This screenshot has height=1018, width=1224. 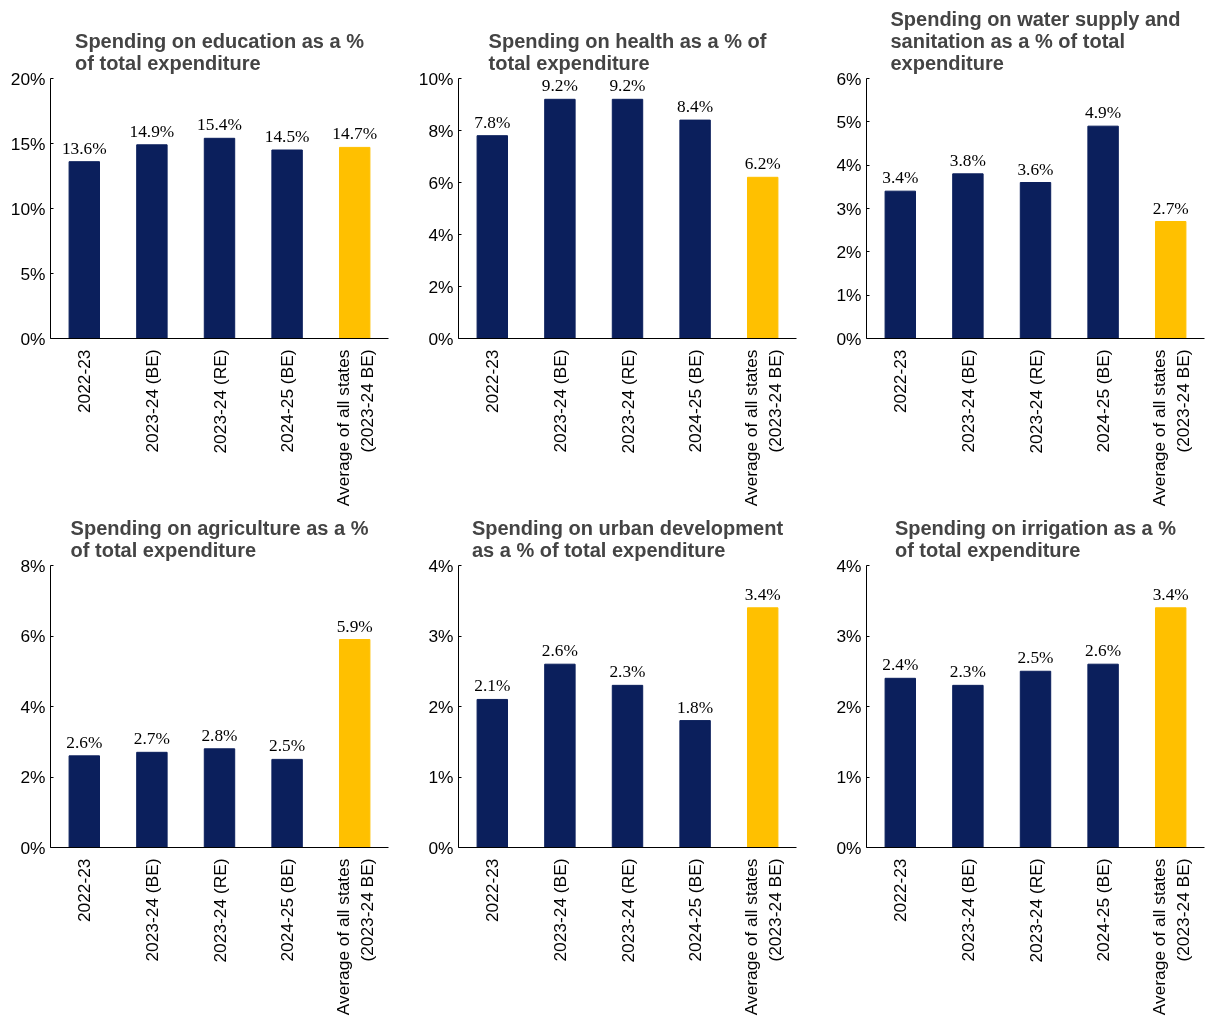 What do you see at coordinates (355, 134) in the screenshot?
I see `data-label: 14.7%` at bounding box center [355, 134].